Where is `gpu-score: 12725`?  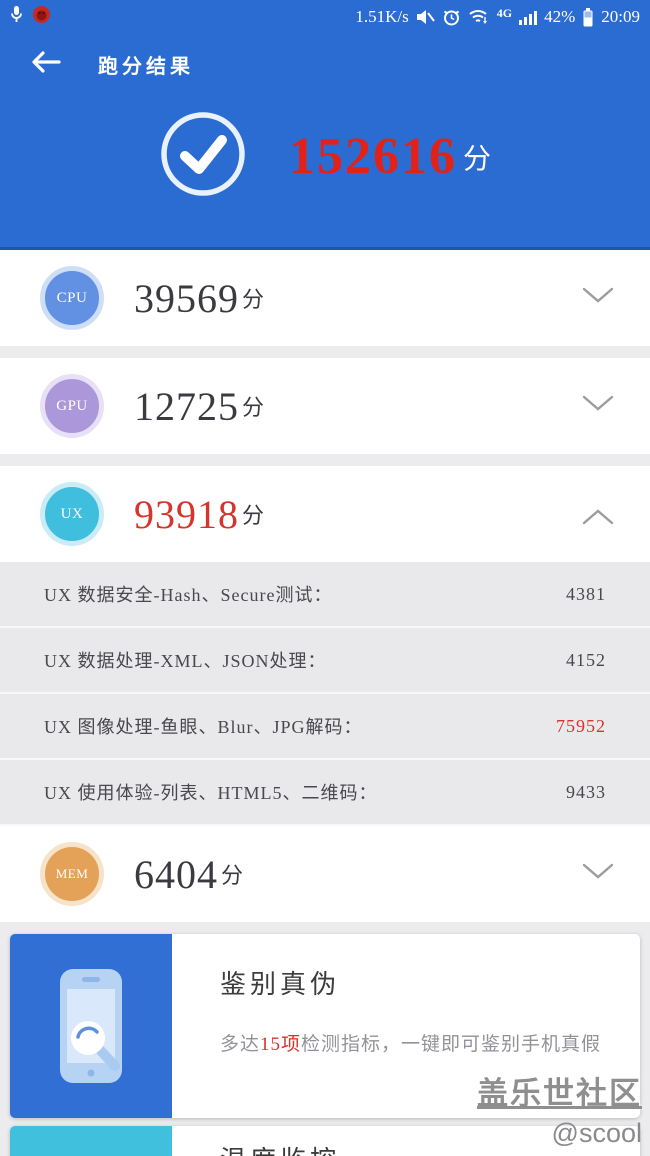
gpu-score: 12725 is located at coordinates (186, 406).